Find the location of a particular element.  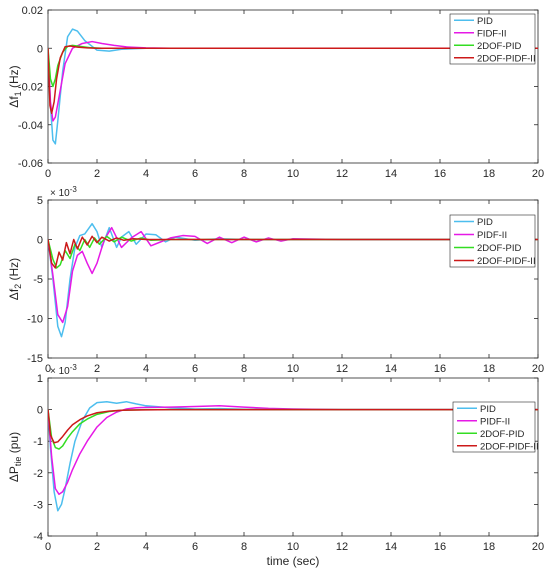

y-tick-label: 0.02 is located at coordinates (32, 11).